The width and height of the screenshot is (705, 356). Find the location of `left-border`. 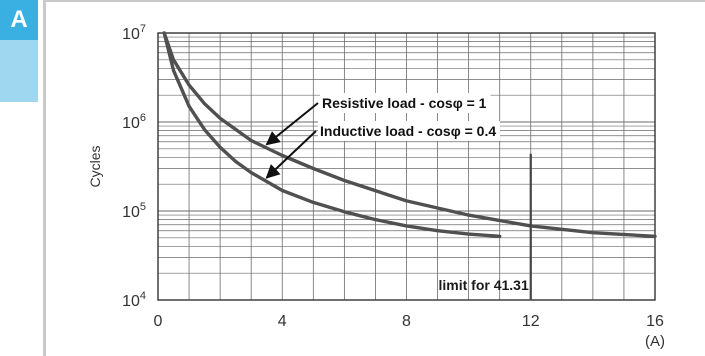

left-border is located at coordinates (44, 178).